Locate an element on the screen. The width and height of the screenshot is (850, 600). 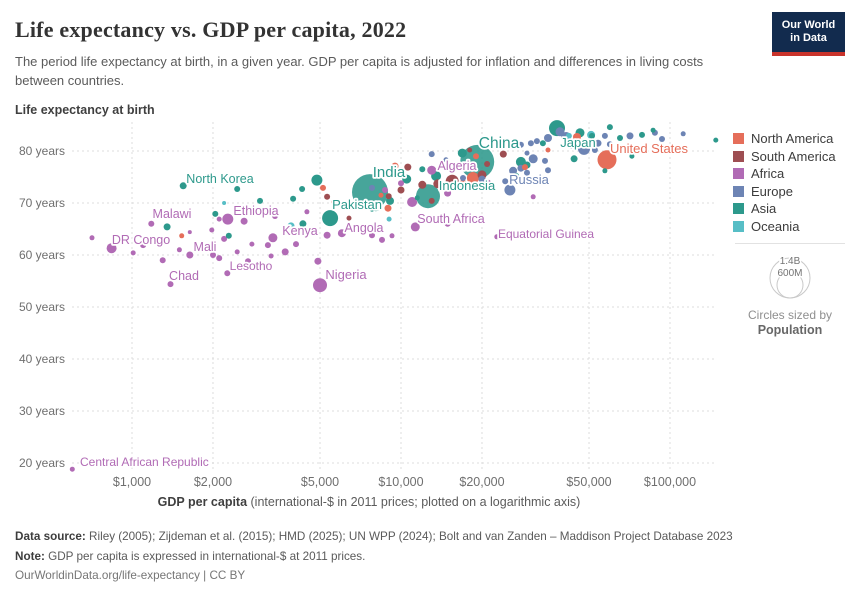
country-label-united-states: United States is located at coordinates (649, 148).